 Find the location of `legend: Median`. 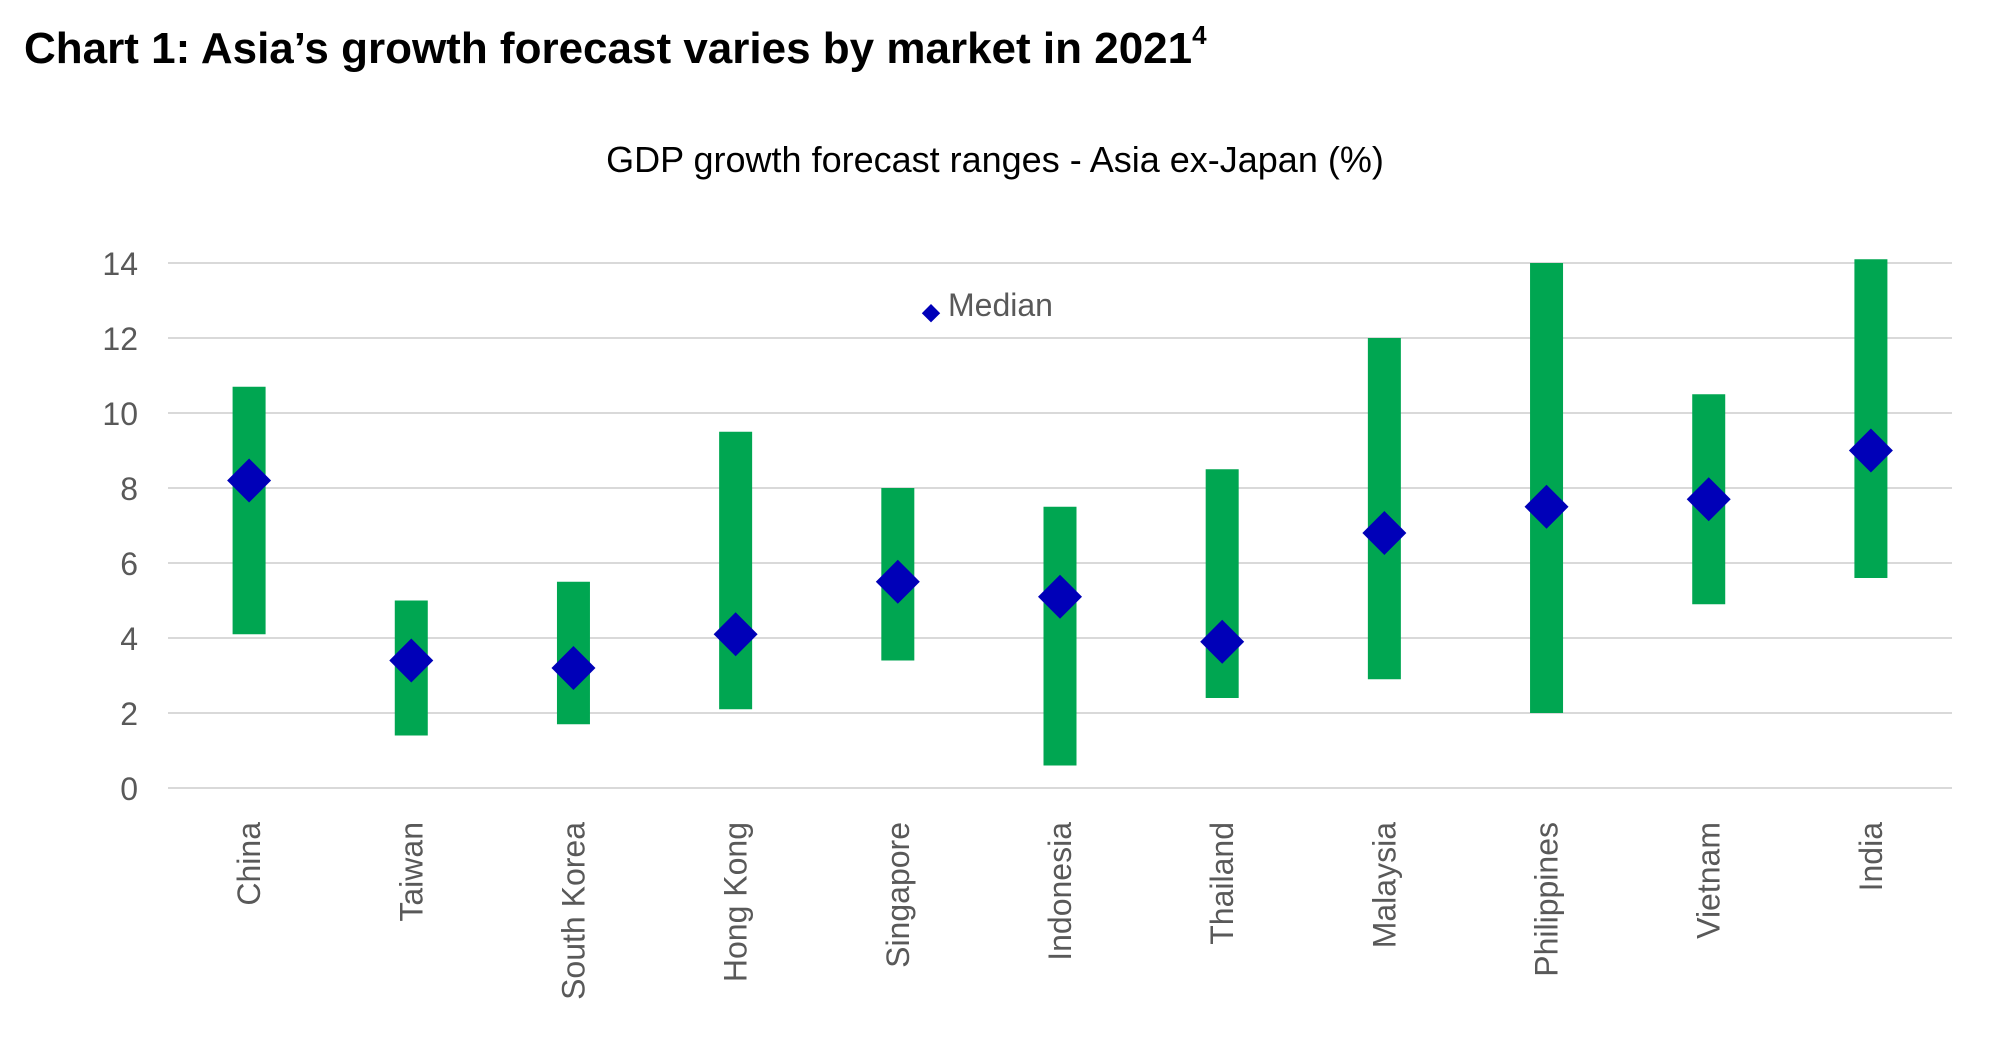

legend: Median is located at coordinates (987, 305).